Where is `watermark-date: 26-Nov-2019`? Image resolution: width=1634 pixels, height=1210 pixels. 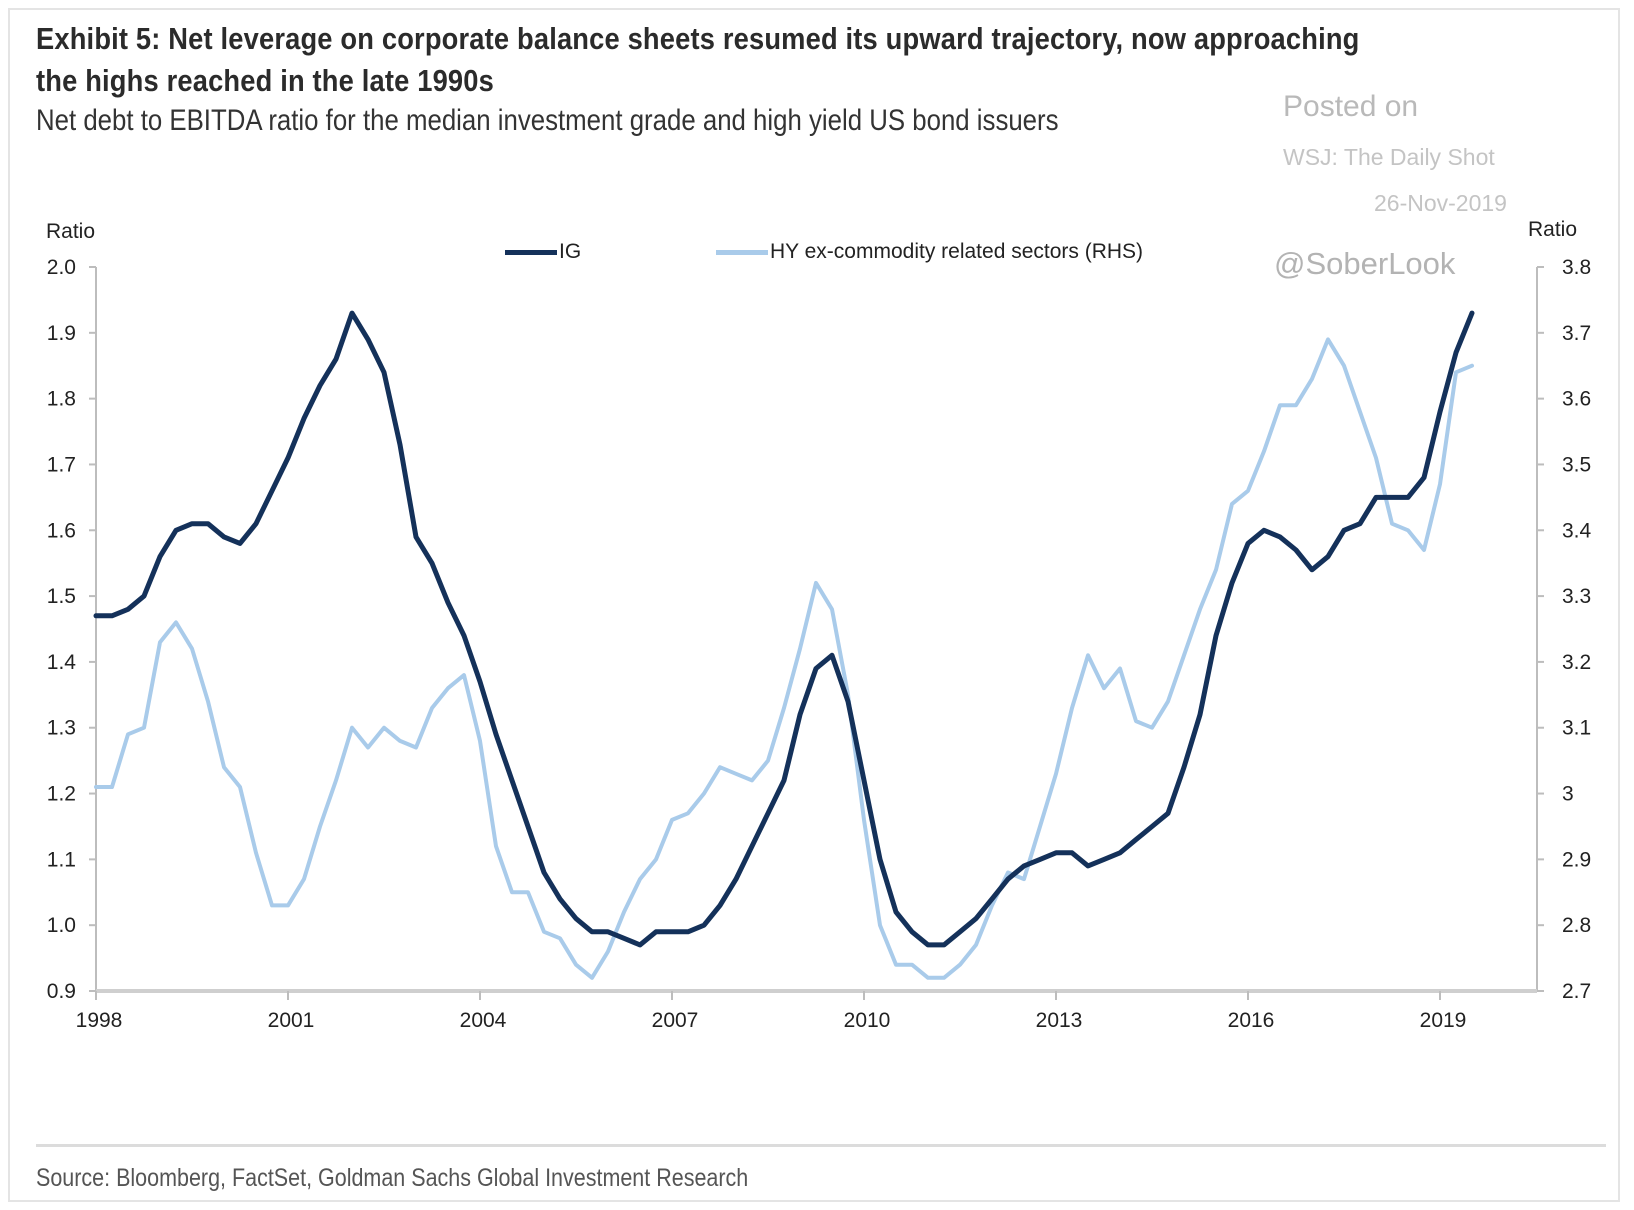
watermark-date: 26-Nov-2019 is located at coordinates (1440, 203).